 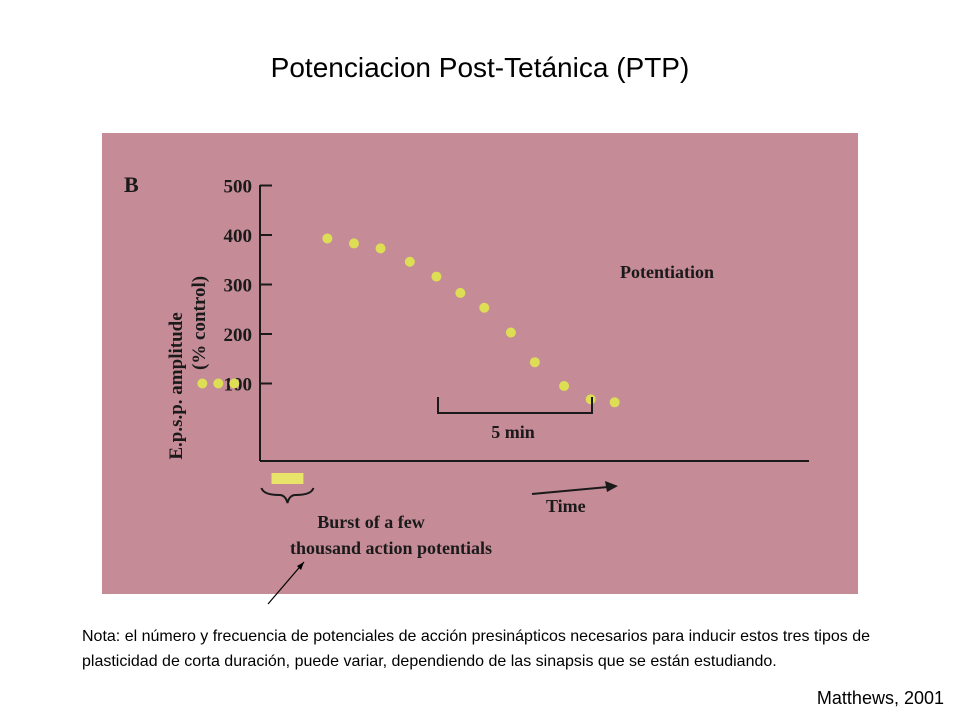 What do you see at coordinates (370, 522) in the screenshot?
I see `burst-label-line1: Burst of a few` at bounding box center [370, 522].